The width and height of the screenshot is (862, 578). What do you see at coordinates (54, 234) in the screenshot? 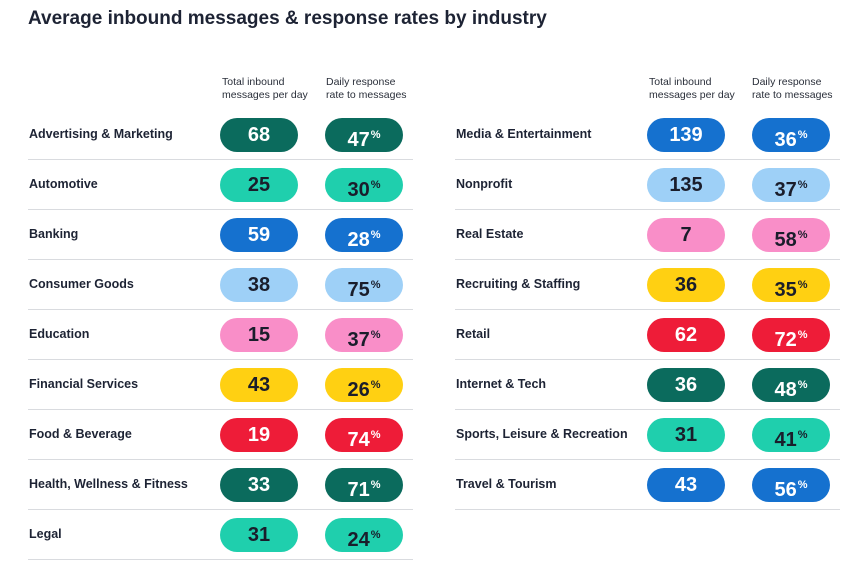
I see `industry-label: Banking` at bounding box center [54, 234].